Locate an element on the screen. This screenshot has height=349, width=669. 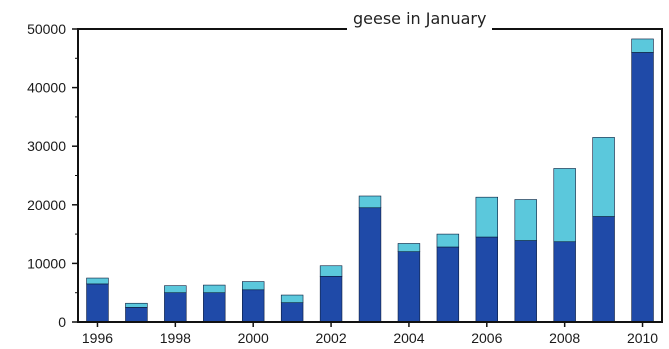
x-tick-label: 2004 is located at coordinates (408, 338).